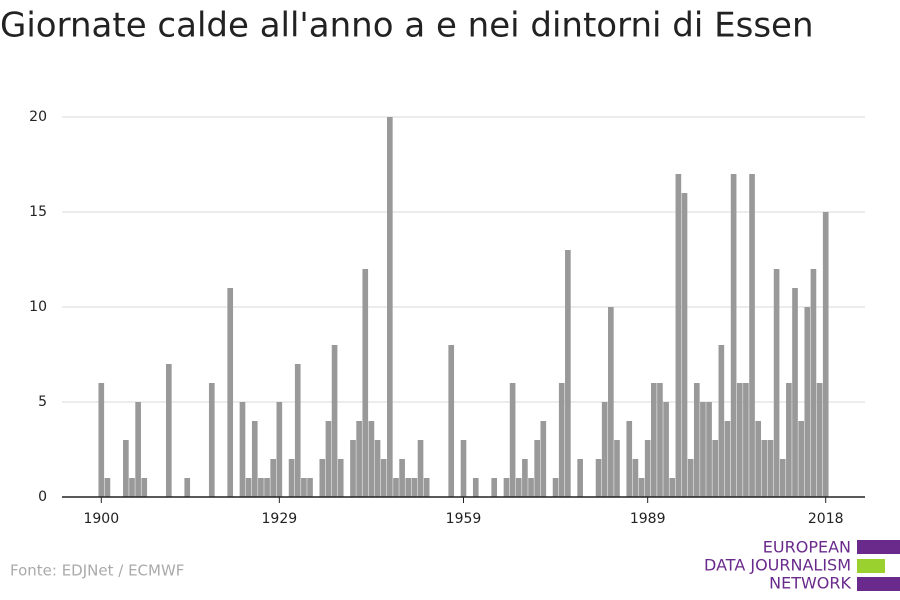 The height and width of the screenshot is (600, 900). I want to click on x-tick-label: 1900, so click(101, 519).